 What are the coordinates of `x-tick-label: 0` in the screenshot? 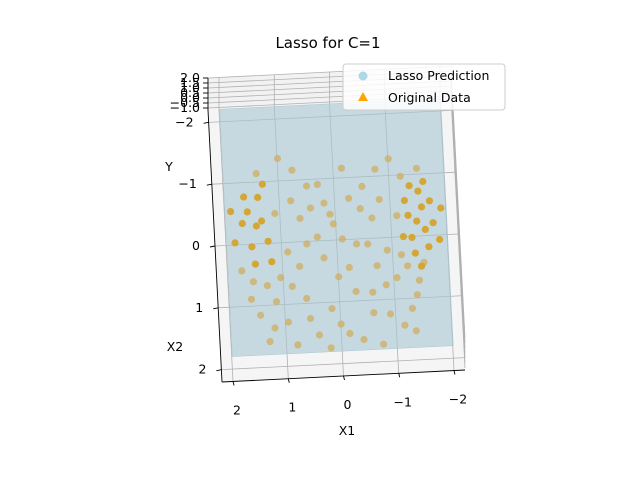 It's located at (348, 404).